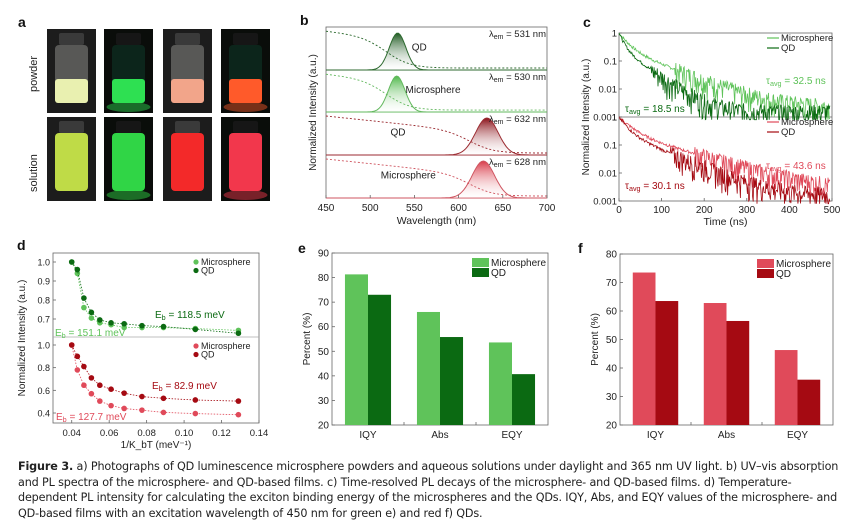 The image size is (854, 529). What do you see at coordinates (517, 163) in the screenshot?
I see `lambda-em-annotation: λem = 628 nm` at bounding box center [517, 163].